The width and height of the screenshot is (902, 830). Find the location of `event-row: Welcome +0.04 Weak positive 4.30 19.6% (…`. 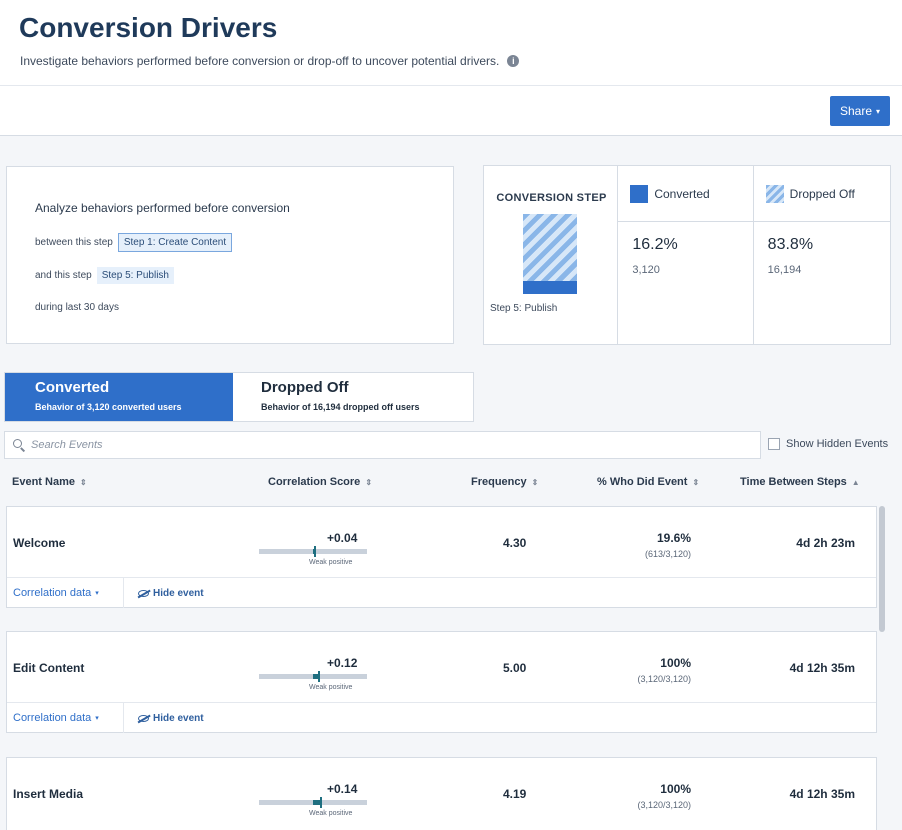

event-row: Welcome +0.04 Weak positive 4.30 19.6% (… is located at coordinates (441, 557).